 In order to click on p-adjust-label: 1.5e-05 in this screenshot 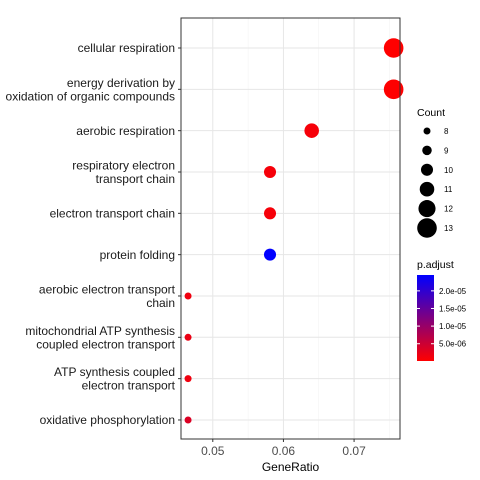, I will do `click(453, 308)`.